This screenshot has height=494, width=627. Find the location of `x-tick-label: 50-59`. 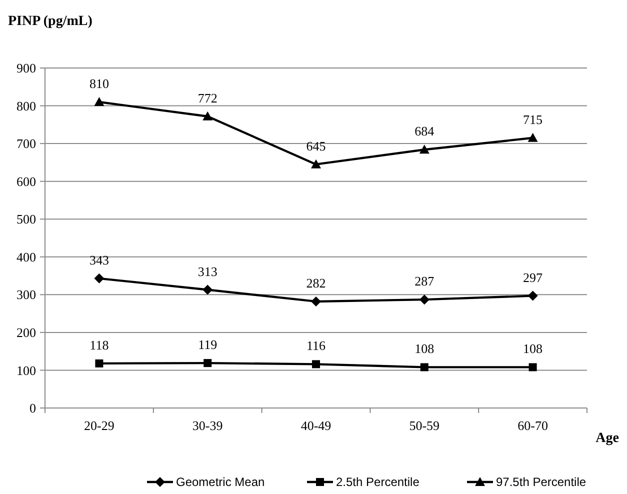

x-tick-label: 50-59 is located at coordinates (424, 425).